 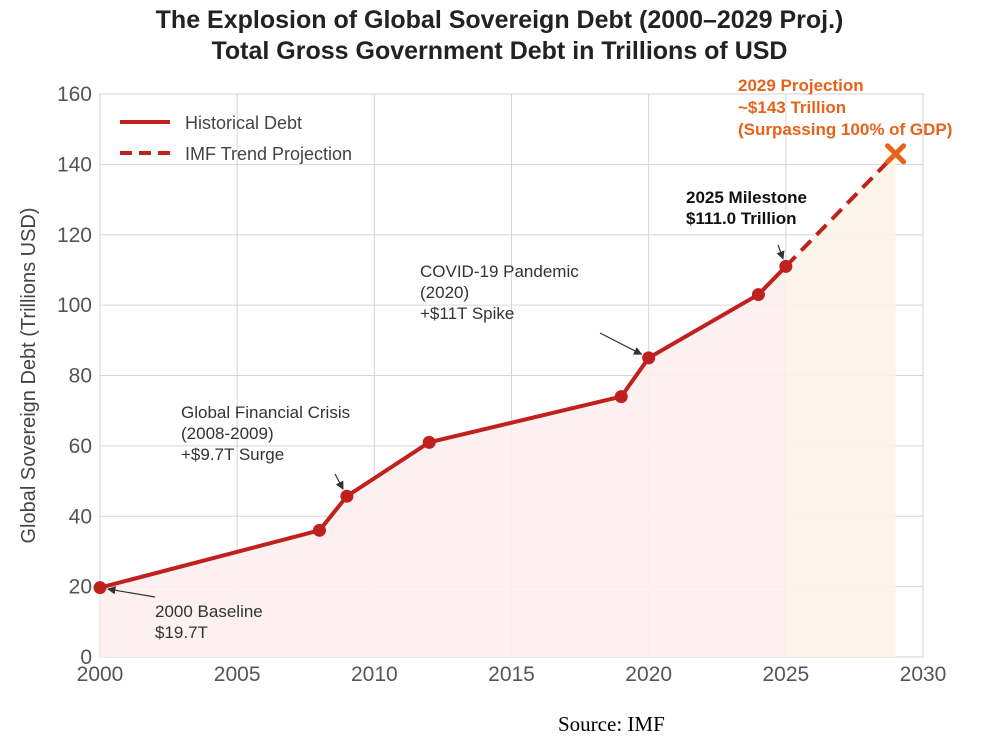 I want to click on annotation-label: 2025 Milestone $111.0 Trillion, so click(x=746, y=208).